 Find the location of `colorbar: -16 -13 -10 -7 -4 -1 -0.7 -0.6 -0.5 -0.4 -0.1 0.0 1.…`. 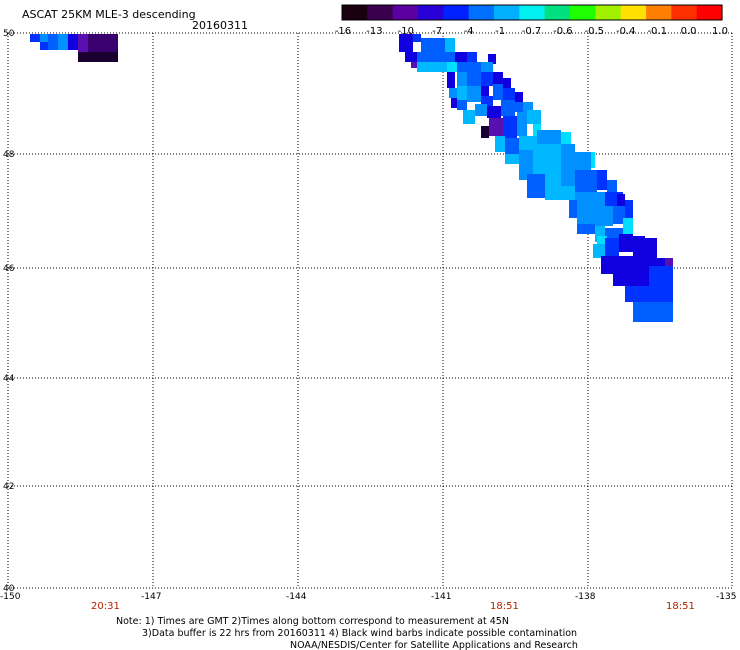

colorbar: -16 -13 -10 -7 -4 -1 -0.7 -0.6 -0.5 -0.4 -0.1 0.0 1.… is located at coordinates (531, 20).